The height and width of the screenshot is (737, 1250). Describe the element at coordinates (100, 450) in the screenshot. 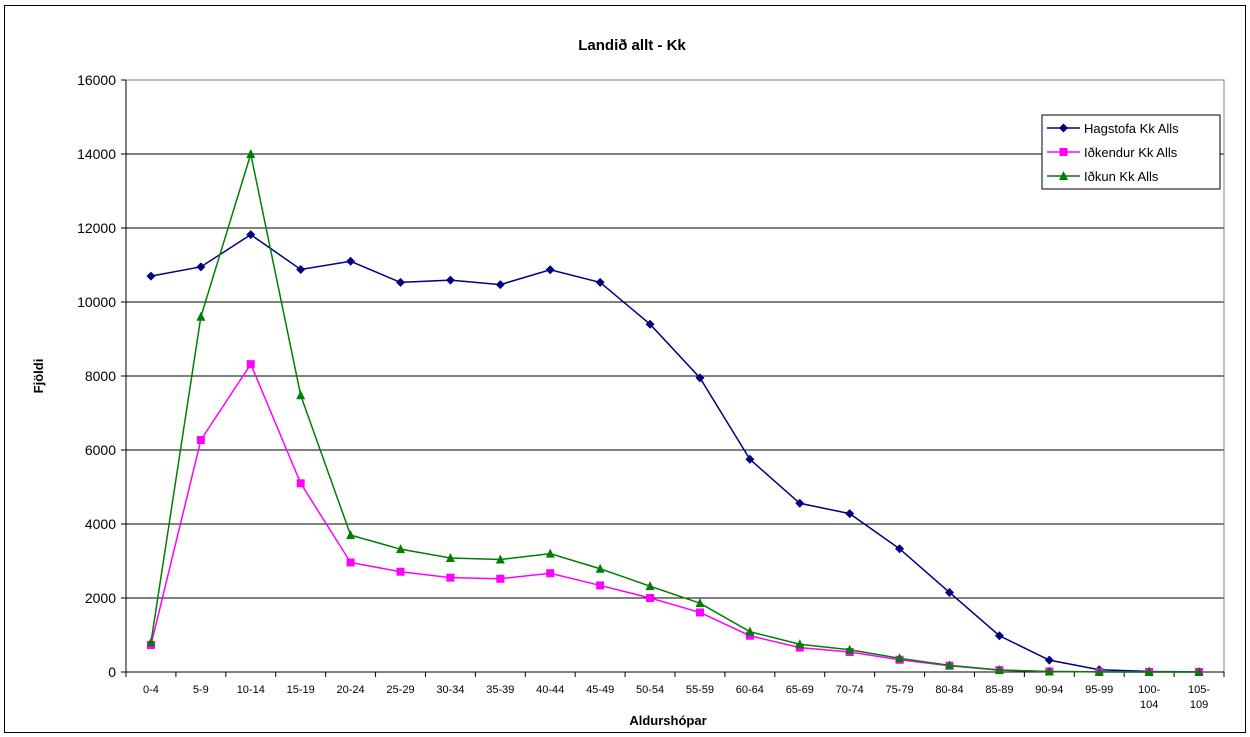

I see `y-tick-label: 6000` at that location.